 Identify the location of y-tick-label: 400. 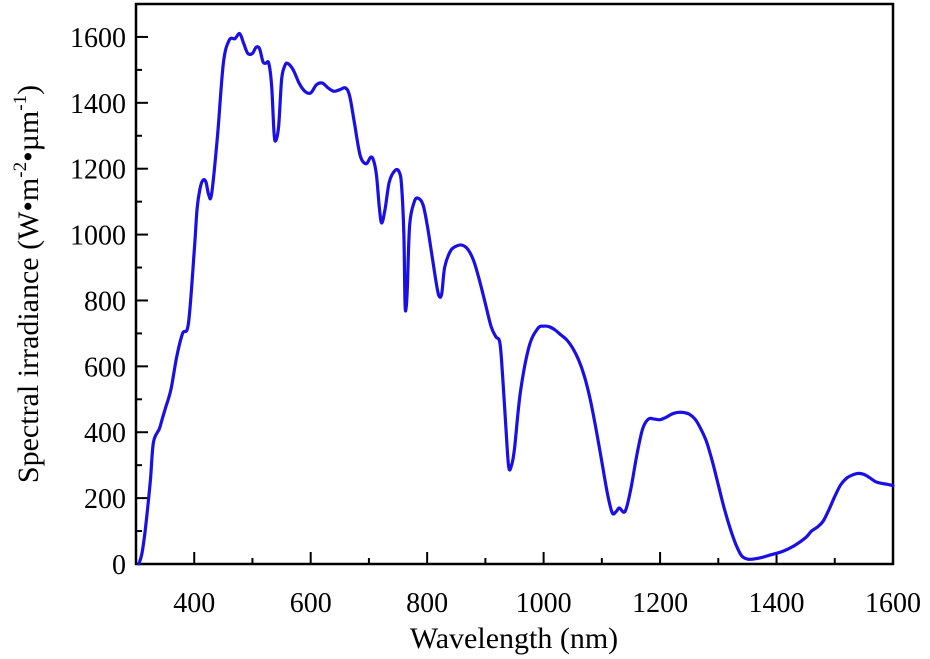
(105, 433).